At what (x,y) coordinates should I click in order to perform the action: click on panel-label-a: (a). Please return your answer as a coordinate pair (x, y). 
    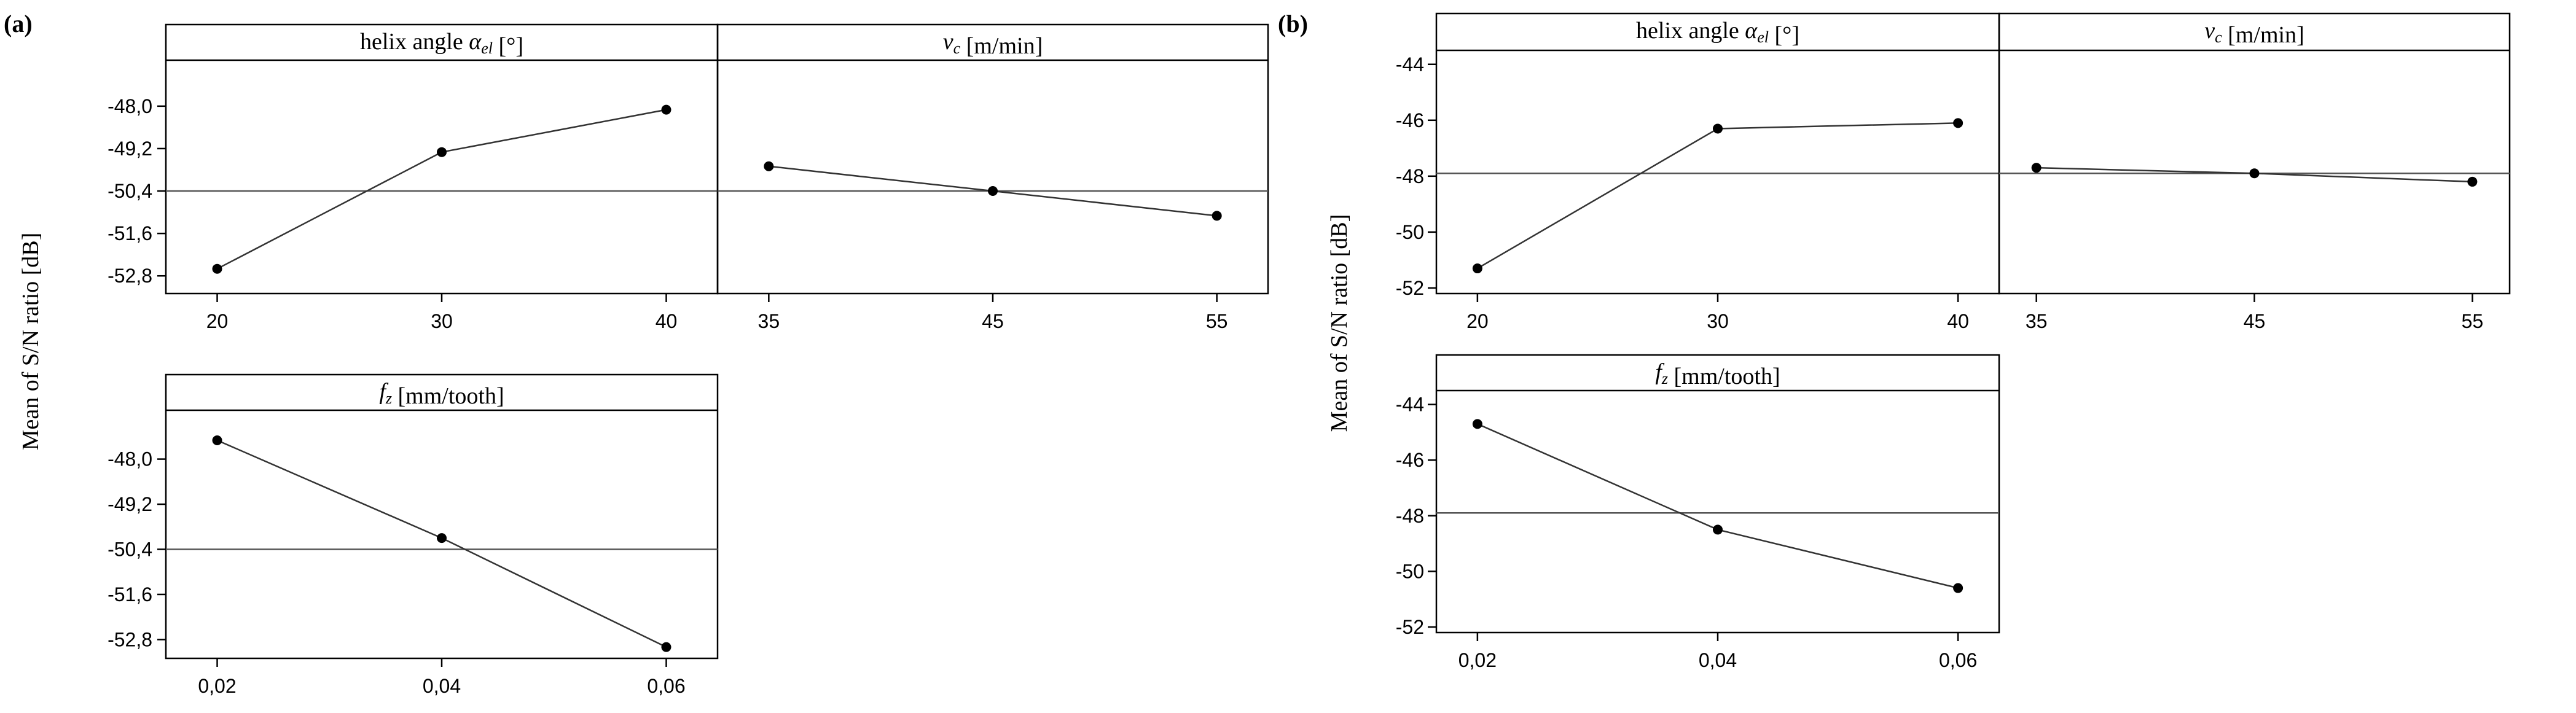
    Looking at the image, I should click on (18, 23).